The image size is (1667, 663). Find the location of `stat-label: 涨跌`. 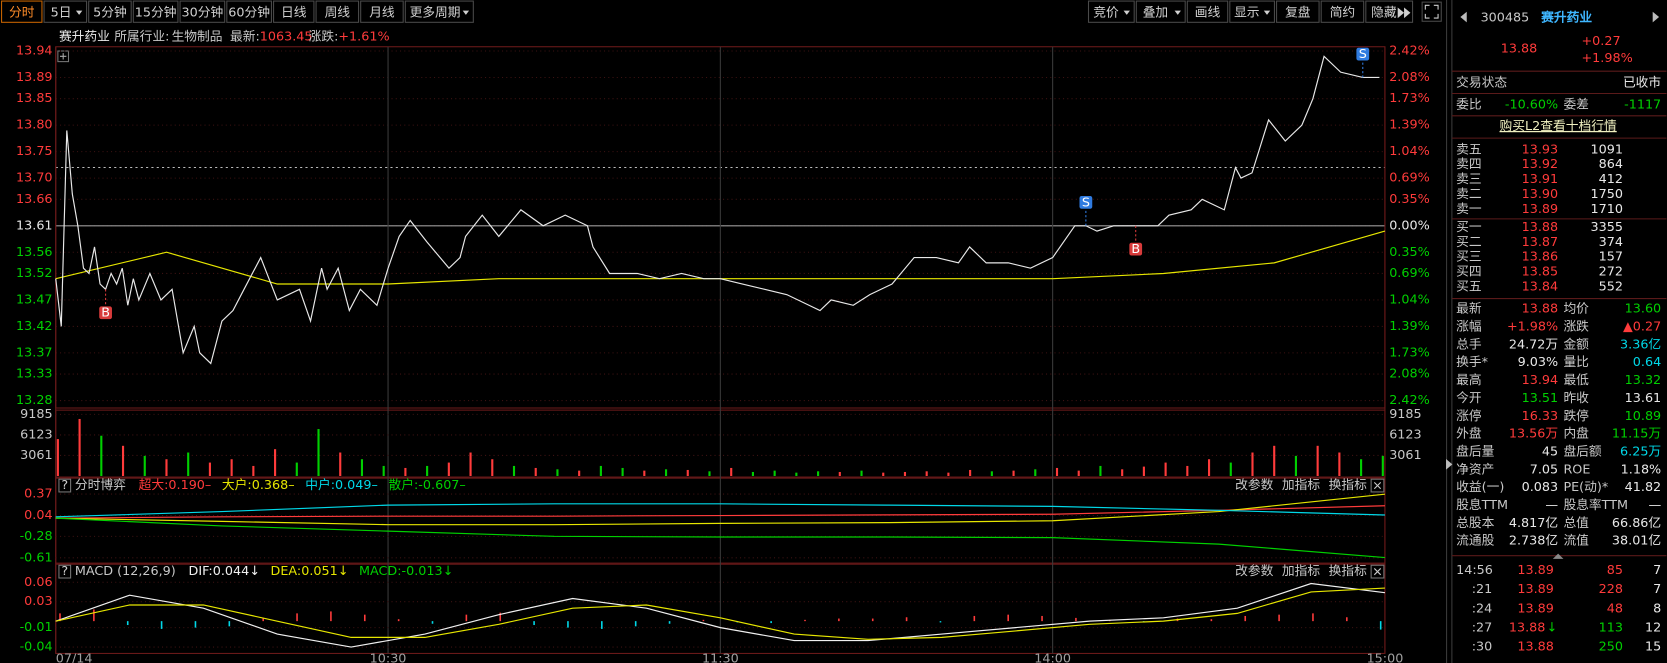

stat-label: 涨跌 is located at coordinates (1576, 327).